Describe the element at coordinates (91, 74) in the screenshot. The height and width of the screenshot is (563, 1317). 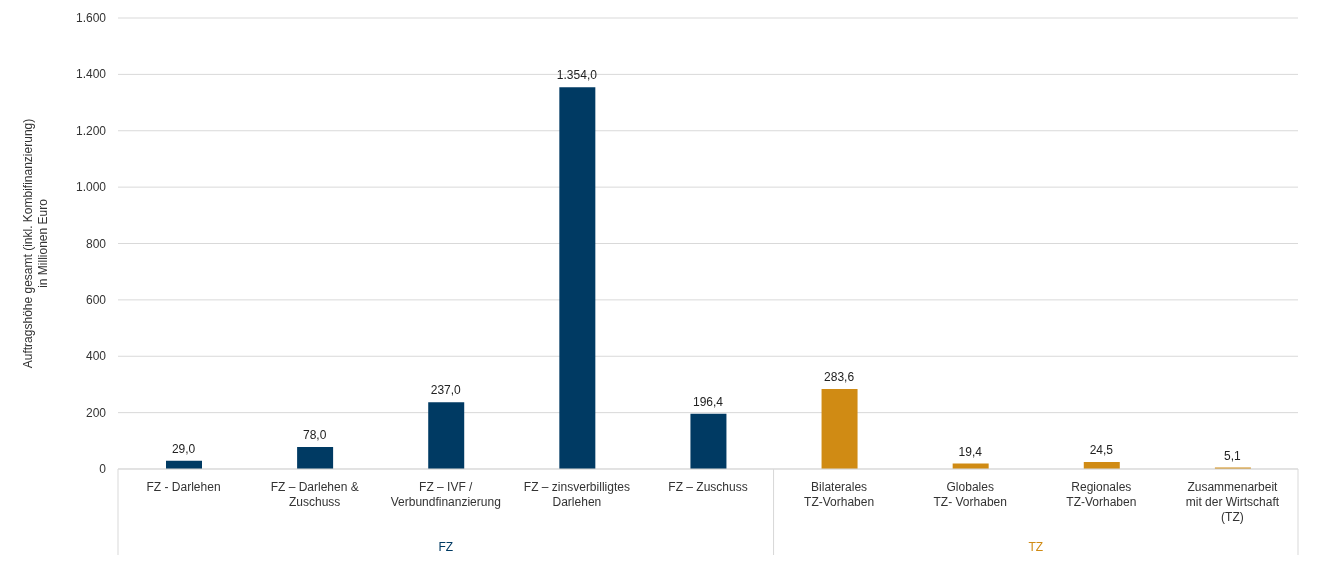
I see `y-tick-label: 1.400` at that location.